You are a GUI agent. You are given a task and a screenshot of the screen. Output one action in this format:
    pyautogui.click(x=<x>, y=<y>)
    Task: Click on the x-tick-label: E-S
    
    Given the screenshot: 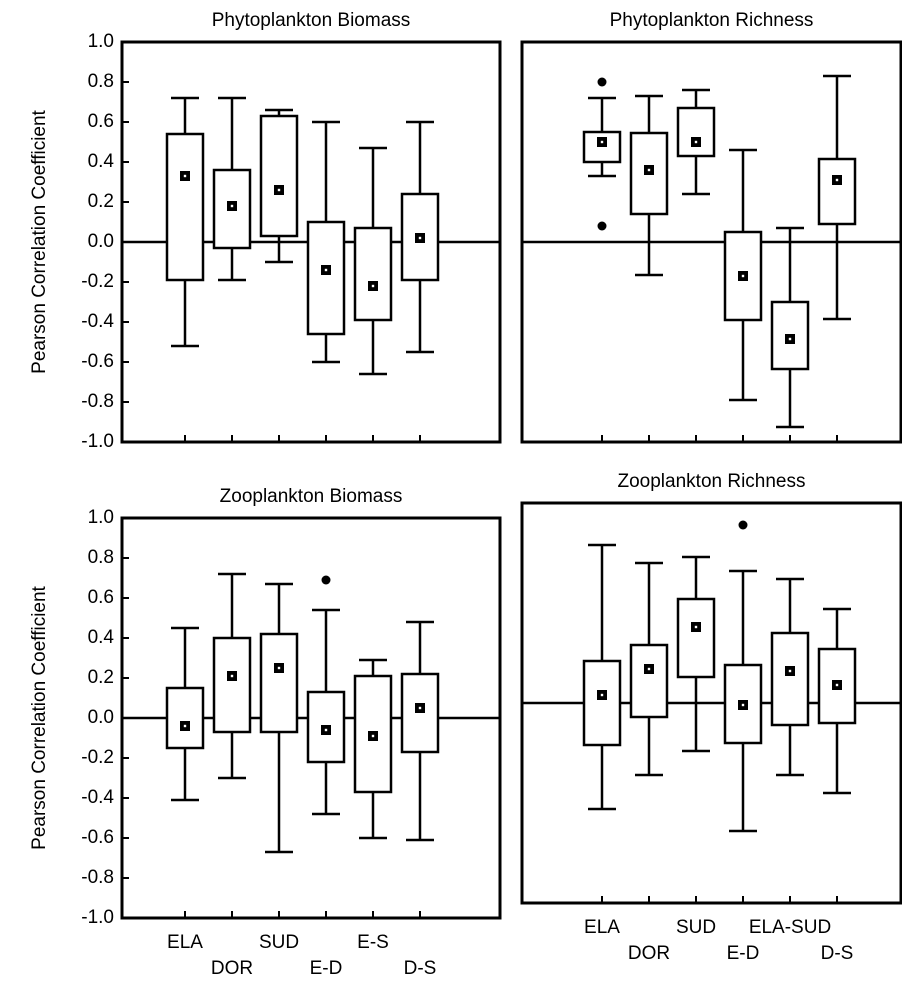 What is the action you would take?
    pyautogui.click(x=373, y=942)
    